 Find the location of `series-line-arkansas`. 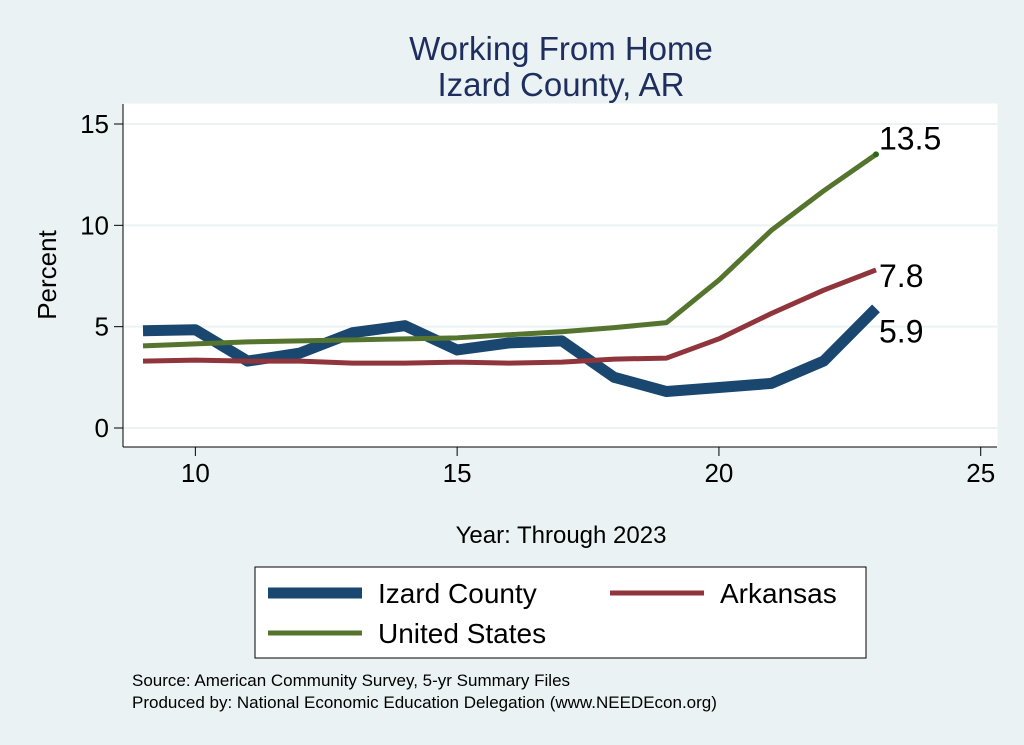

series-line-arkansas is located at coordinates (509, 316).